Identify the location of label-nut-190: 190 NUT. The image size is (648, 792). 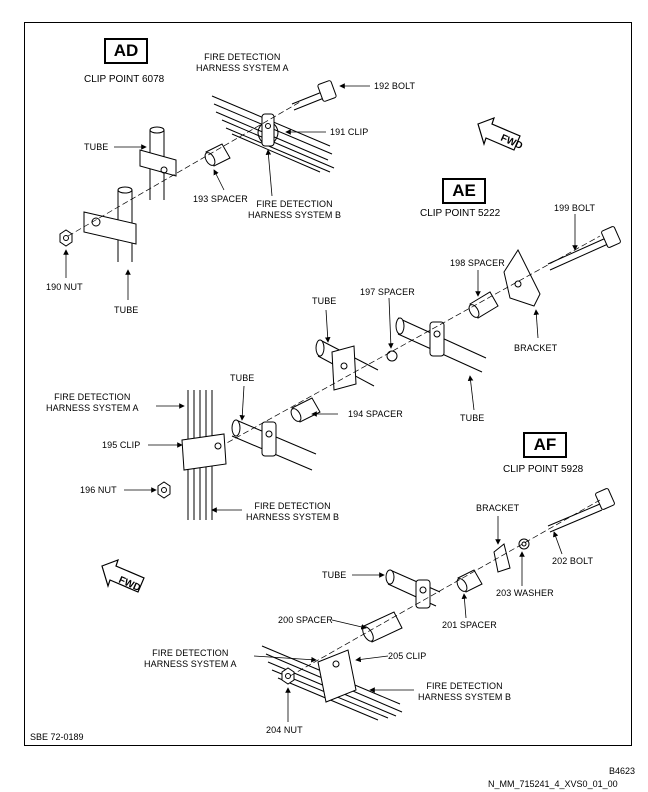
(64, 287).